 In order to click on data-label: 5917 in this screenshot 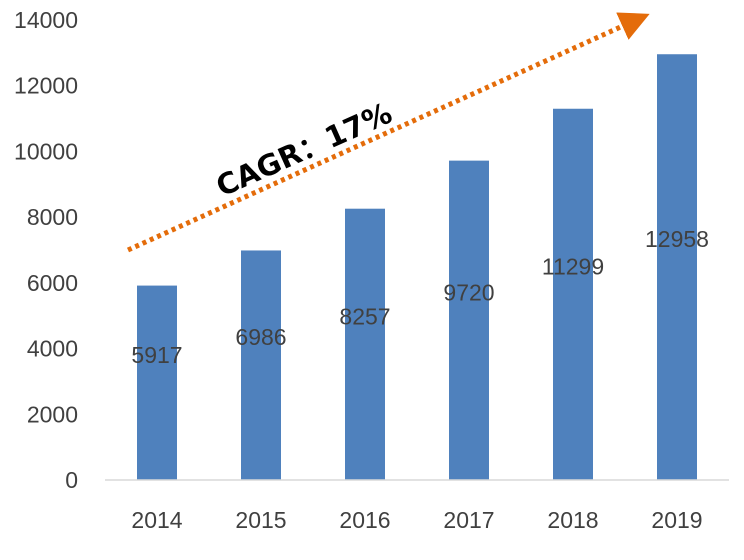, I will do `click(156, 355)`.